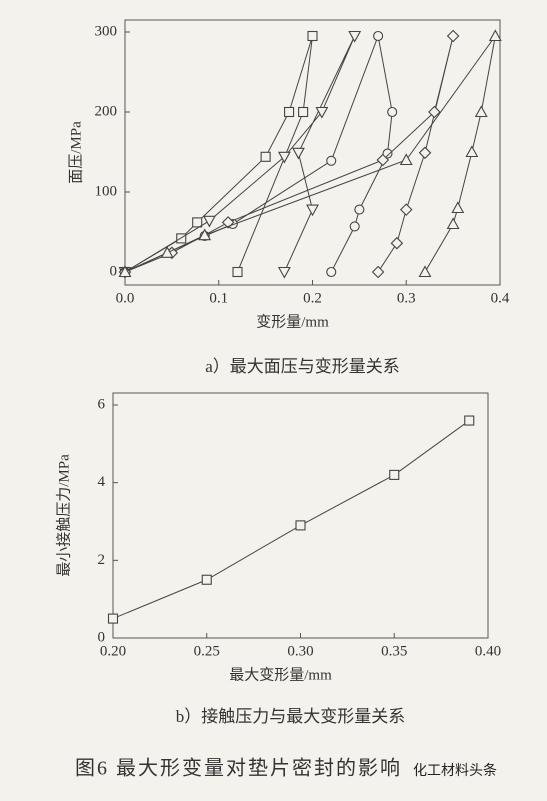 This screenshot has width=547, height=801. I want to click on chart-caption: a）最大面压与变形量关系, so click(302, 366).